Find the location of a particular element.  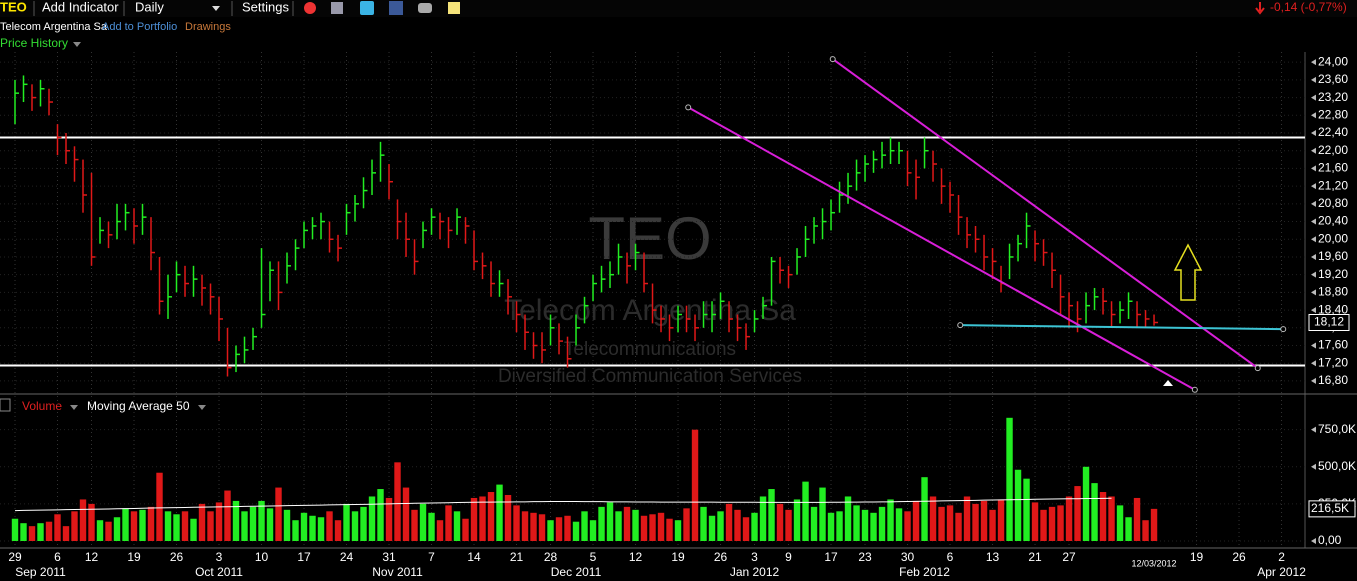

y-tick-label: 21,60 is located at coordinates (1333, 168).